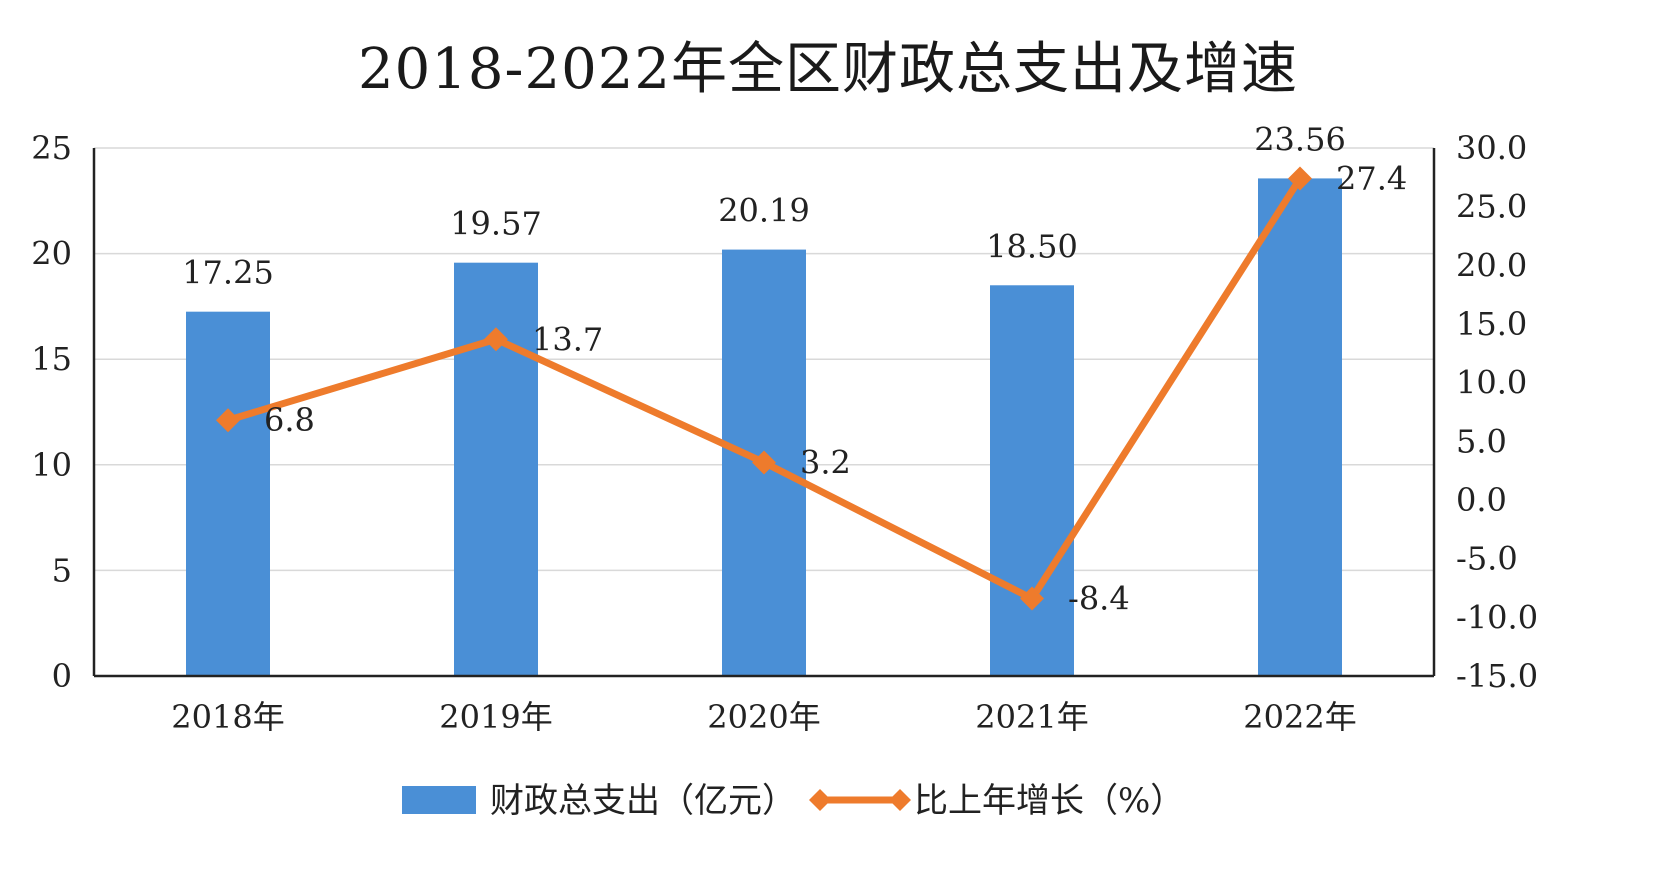  I want to click on x-tick-label: 2019年, so click(495, 717).